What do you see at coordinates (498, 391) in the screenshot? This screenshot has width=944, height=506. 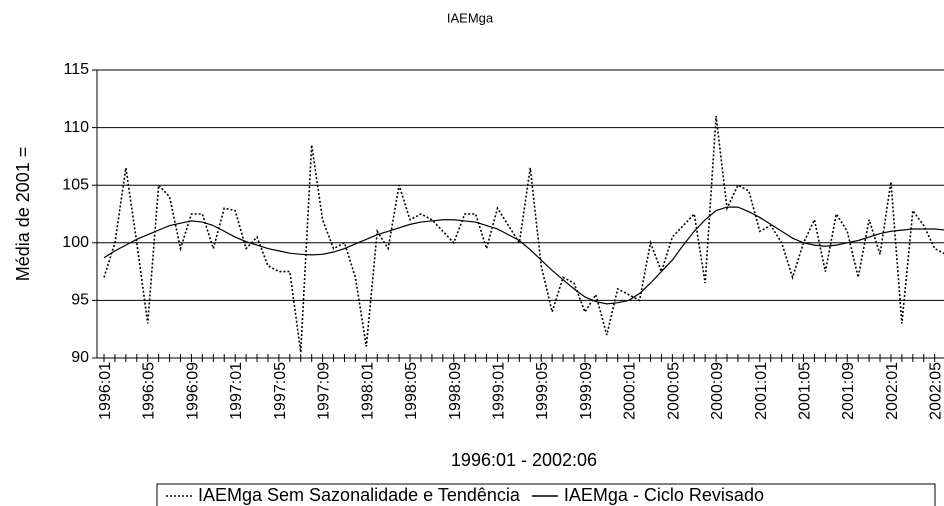 I see `x-tick-label: 1999:01` at bounding box center [498, 391].